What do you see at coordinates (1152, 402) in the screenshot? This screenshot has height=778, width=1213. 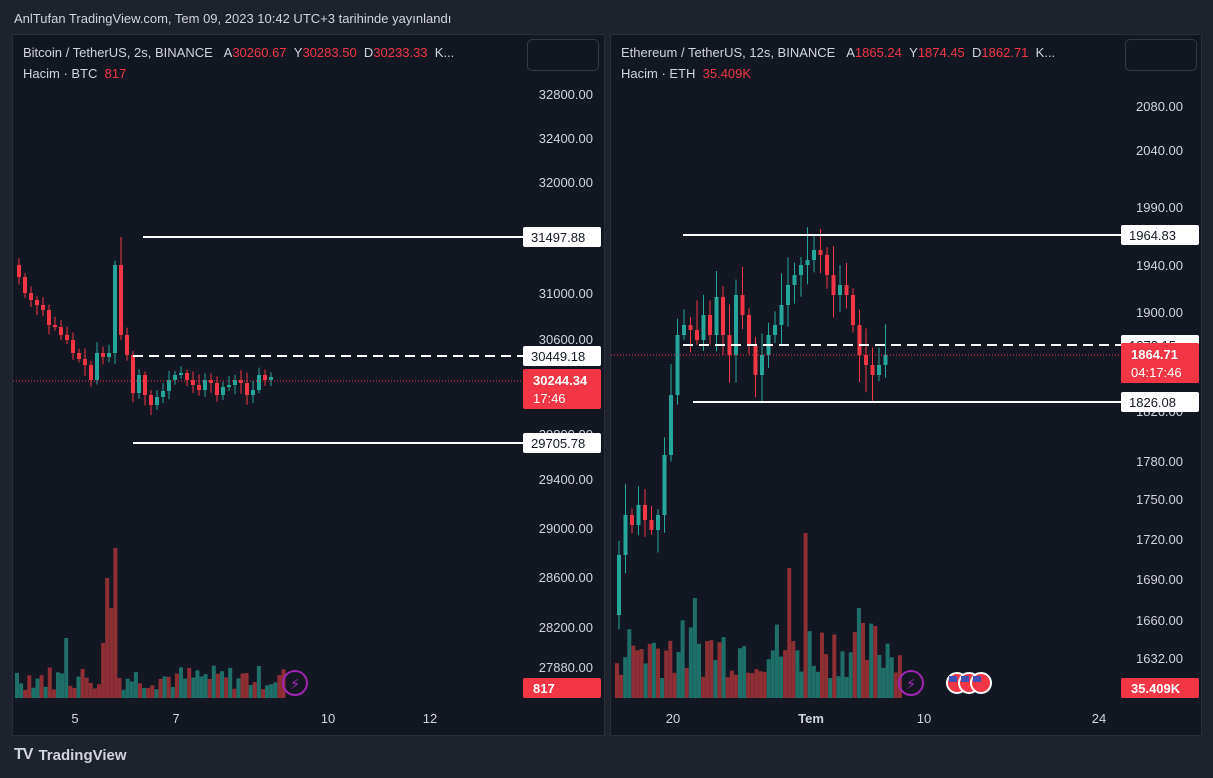 I see `hline-label: 1826.08` at bounding box center [1152, 402].